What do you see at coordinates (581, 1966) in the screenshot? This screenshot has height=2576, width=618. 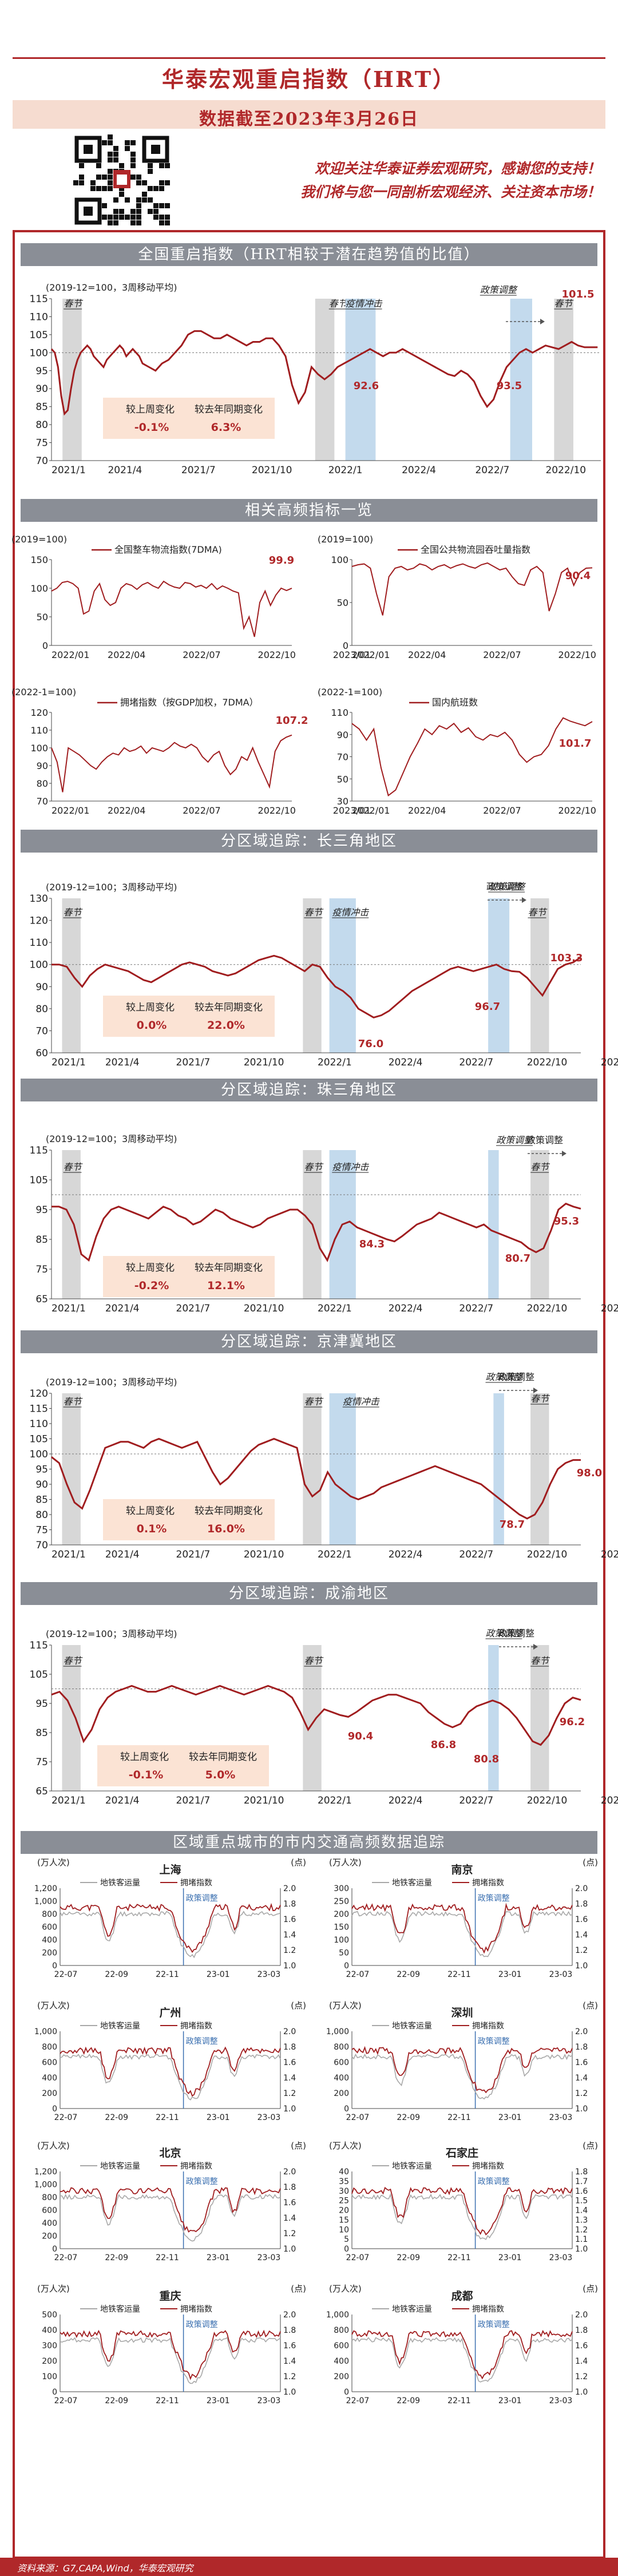 I see `right-tick-label: 1.0` at bounding box center [581, 1966].